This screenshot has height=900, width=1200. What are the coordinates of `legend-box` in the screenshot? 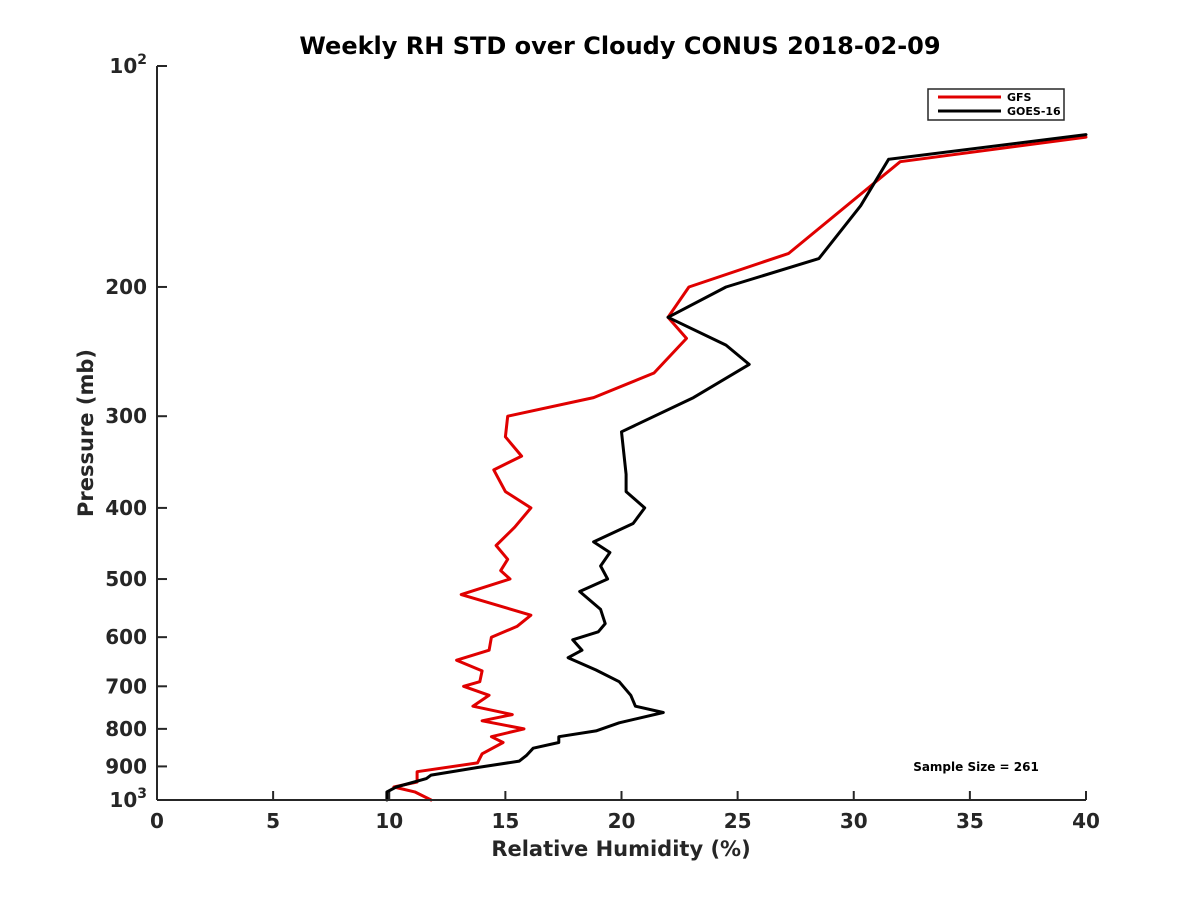 It's located at (996, 104).